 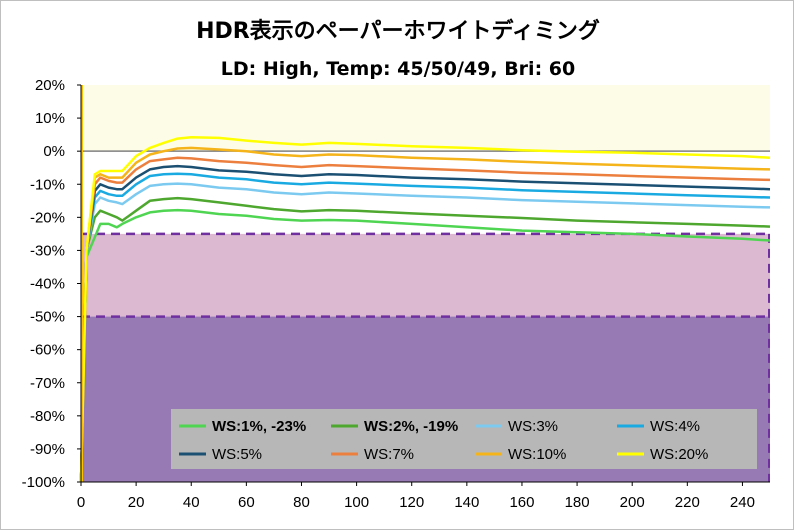 I want to click on x-tick-label: 100, so click(x=356, y=502).